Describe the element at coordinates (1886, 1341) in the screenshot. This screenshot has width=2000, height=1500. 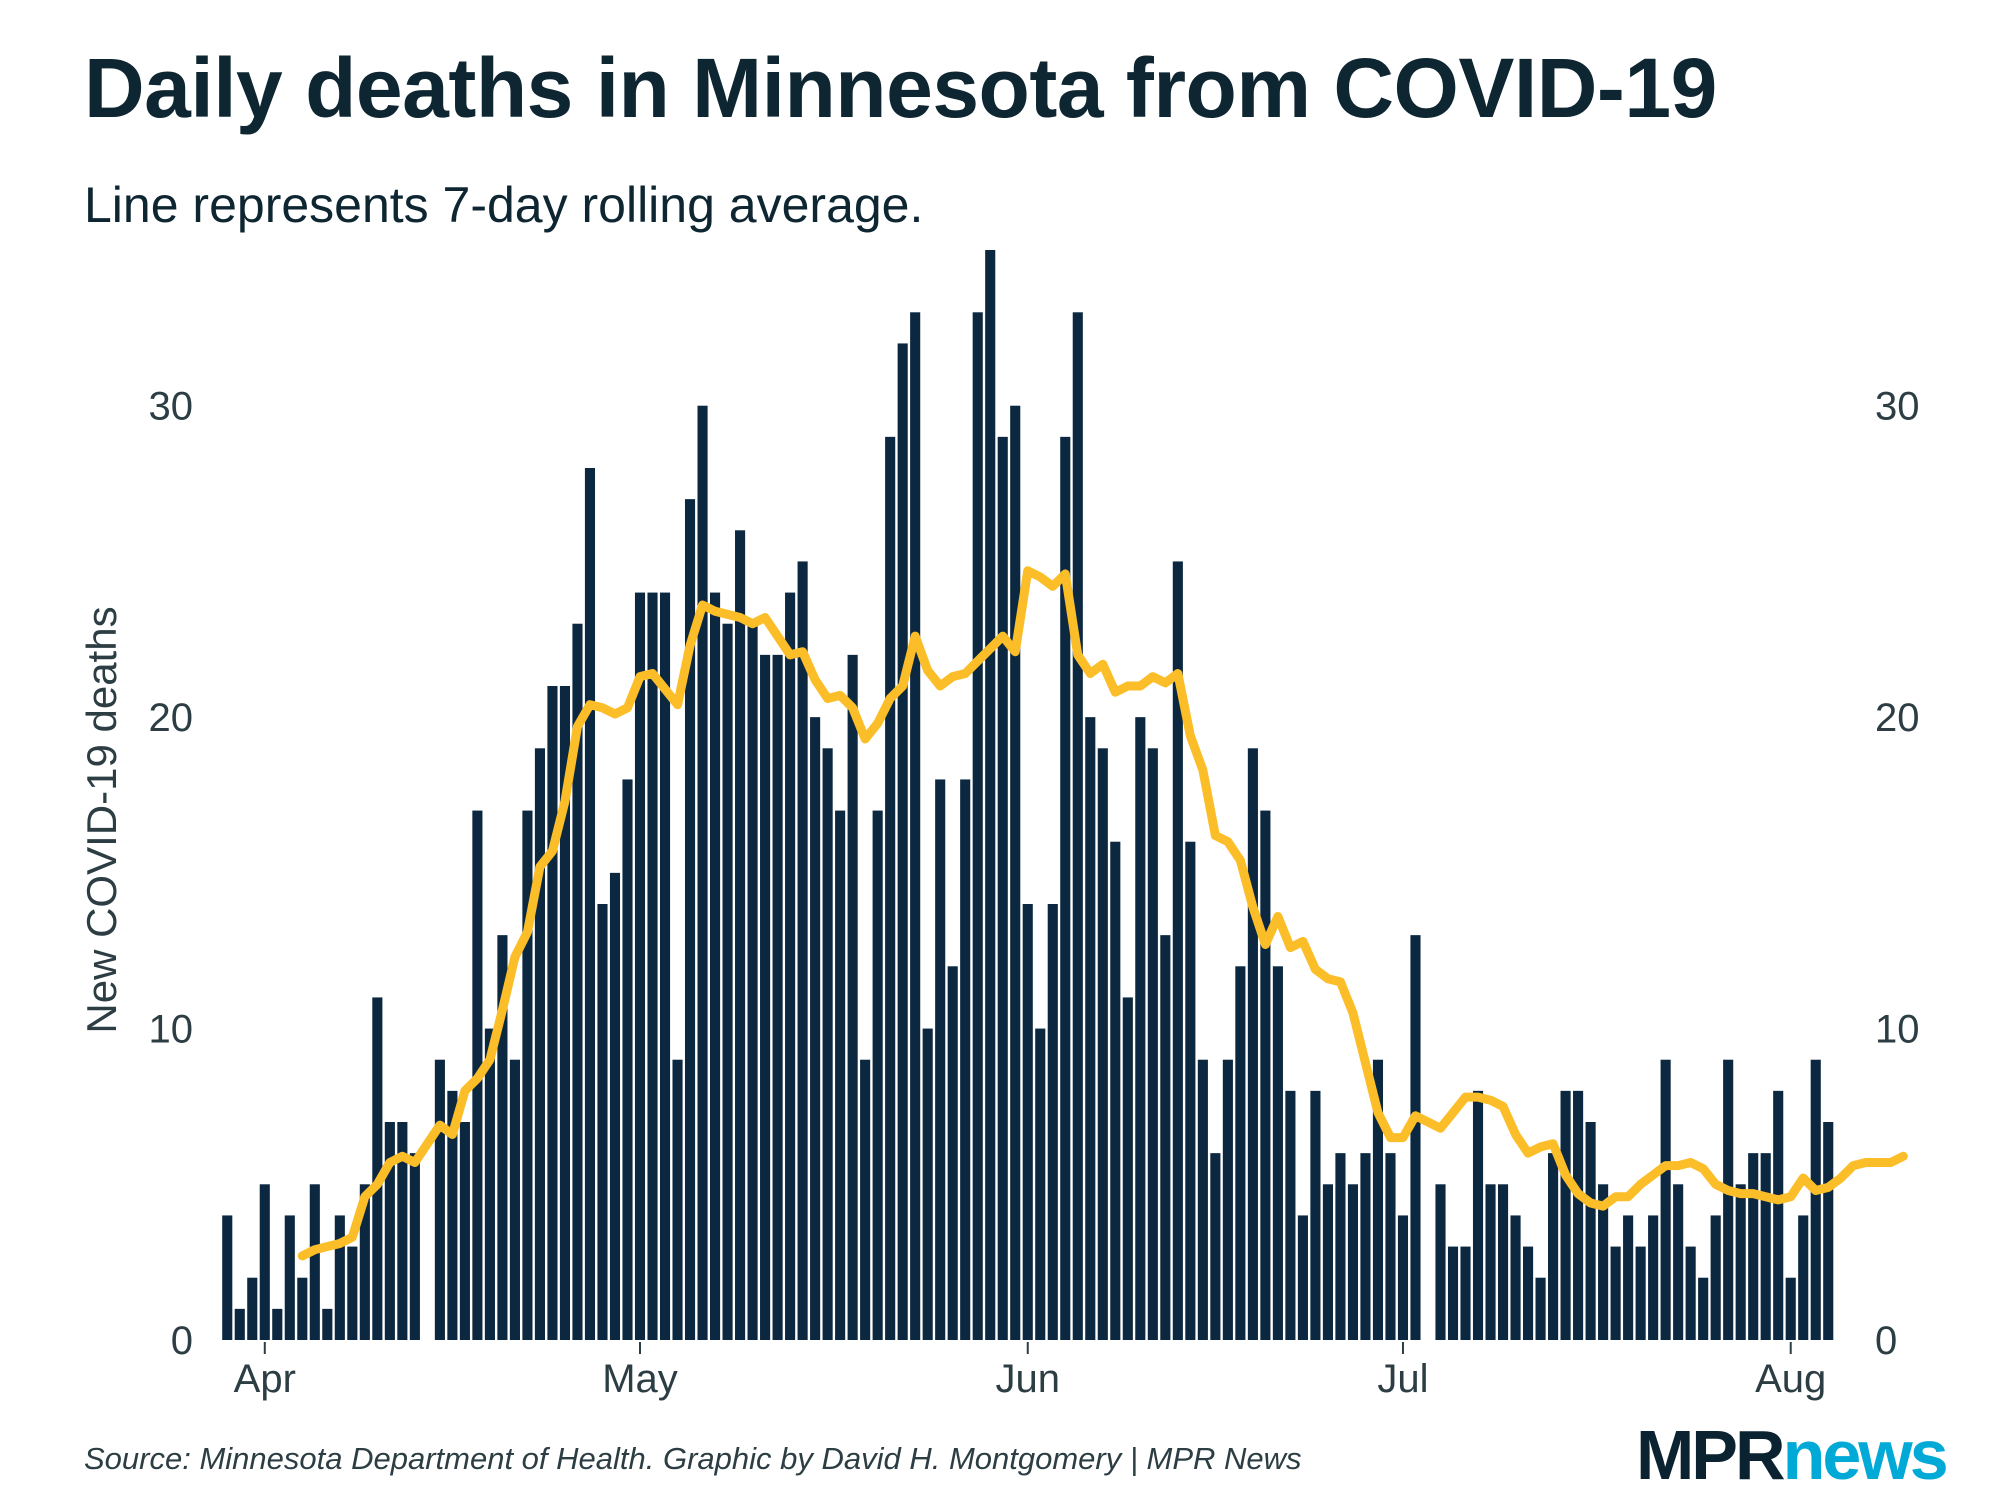
I see `y-tick-label-right: 0` at that location.